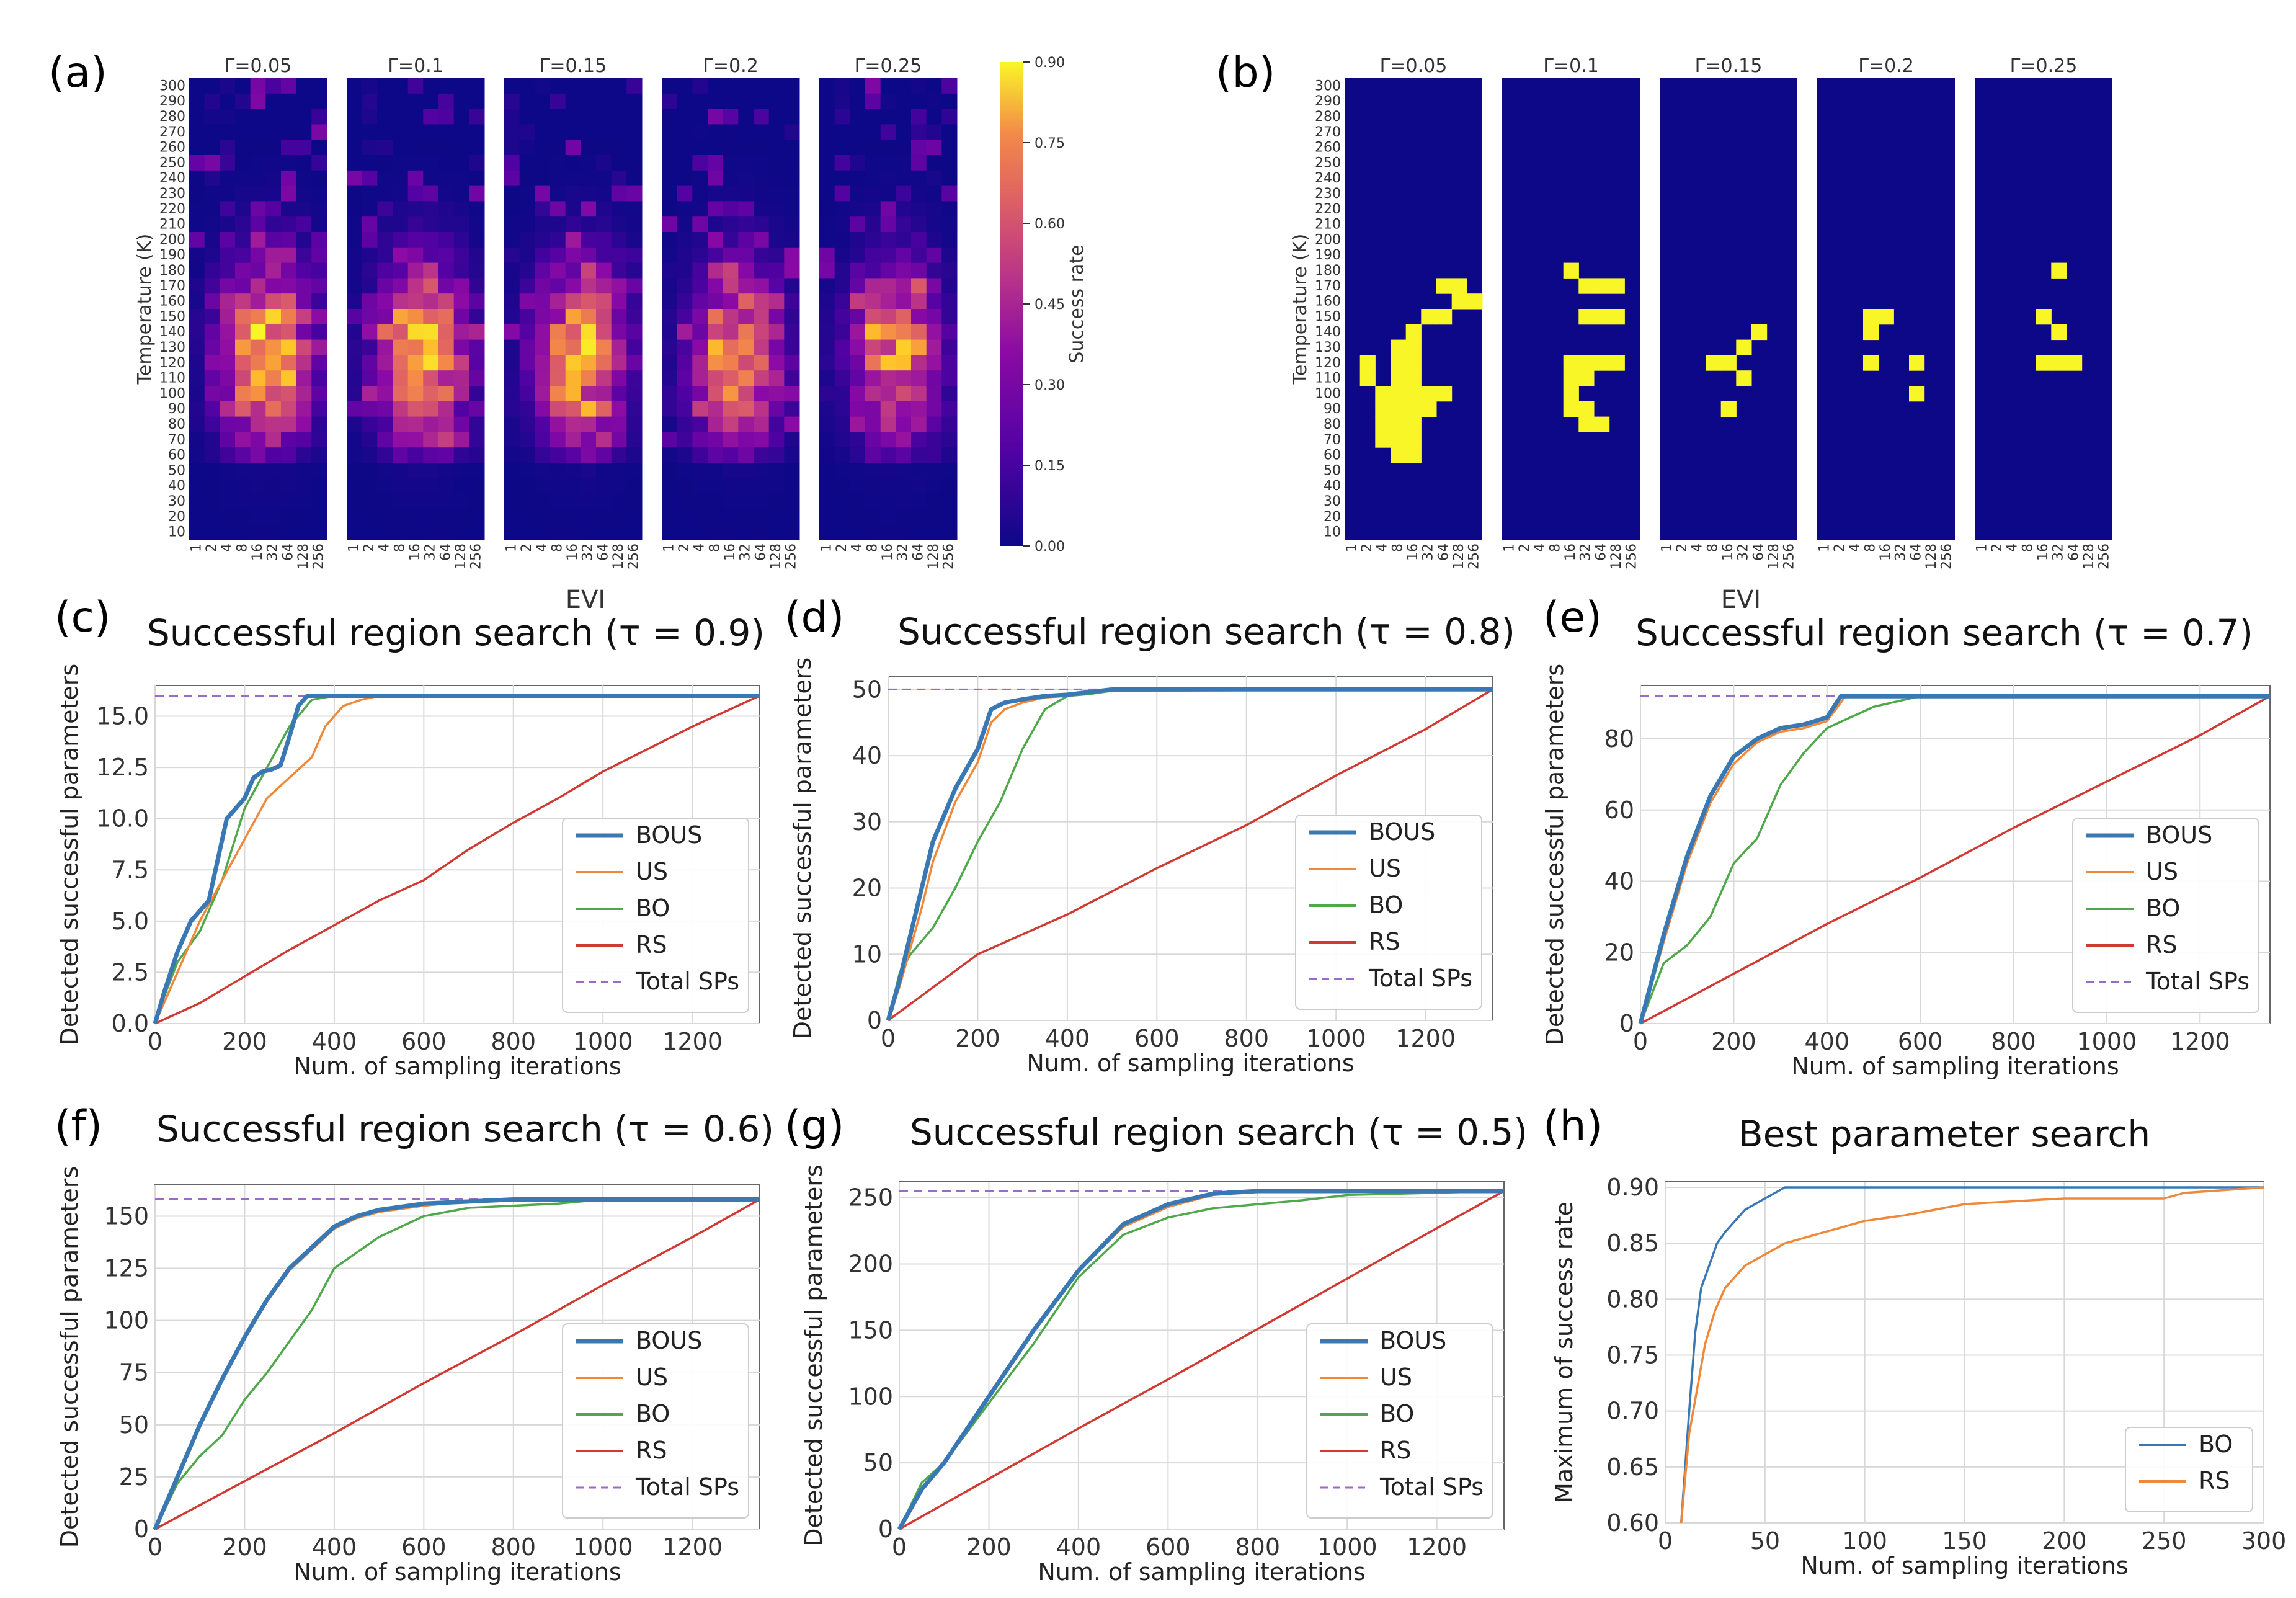 Image resolution: width=2296 pixels, height=1598 pixels. Describe the element at coordinates (2179, 835) in the screenshot. I see `legend-label: BOUS` at that location.